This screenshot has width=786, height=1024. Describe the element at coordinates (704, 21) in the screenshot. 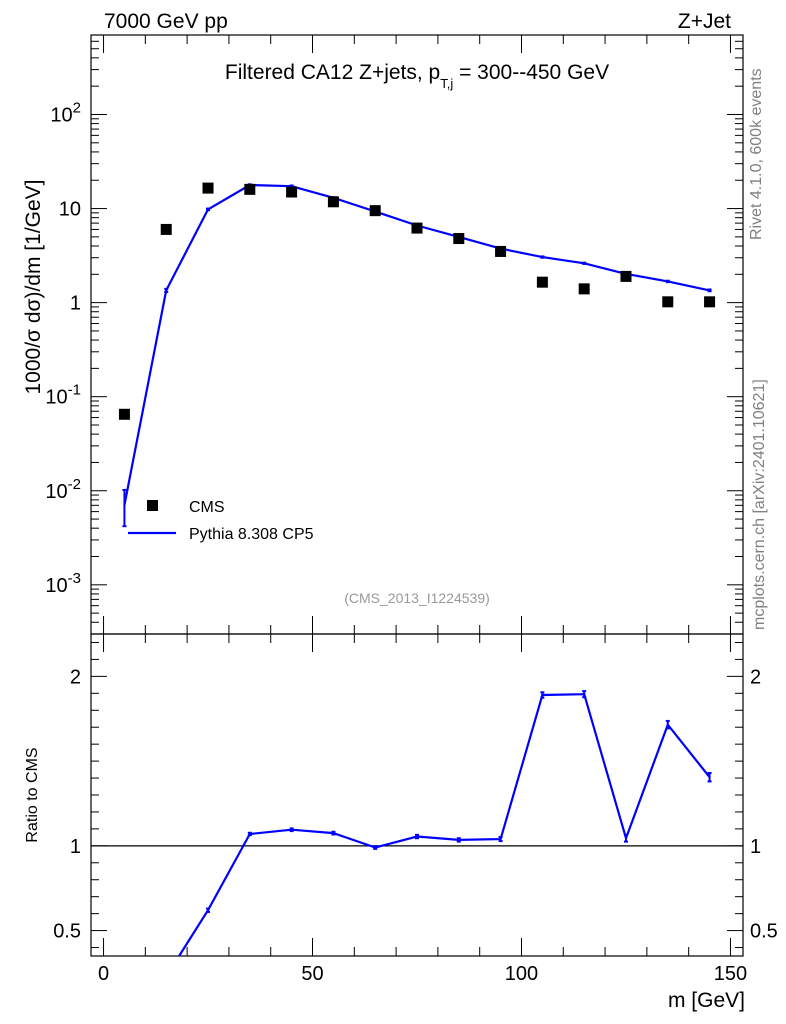

I see `process-label: Z+Jet` at that location.